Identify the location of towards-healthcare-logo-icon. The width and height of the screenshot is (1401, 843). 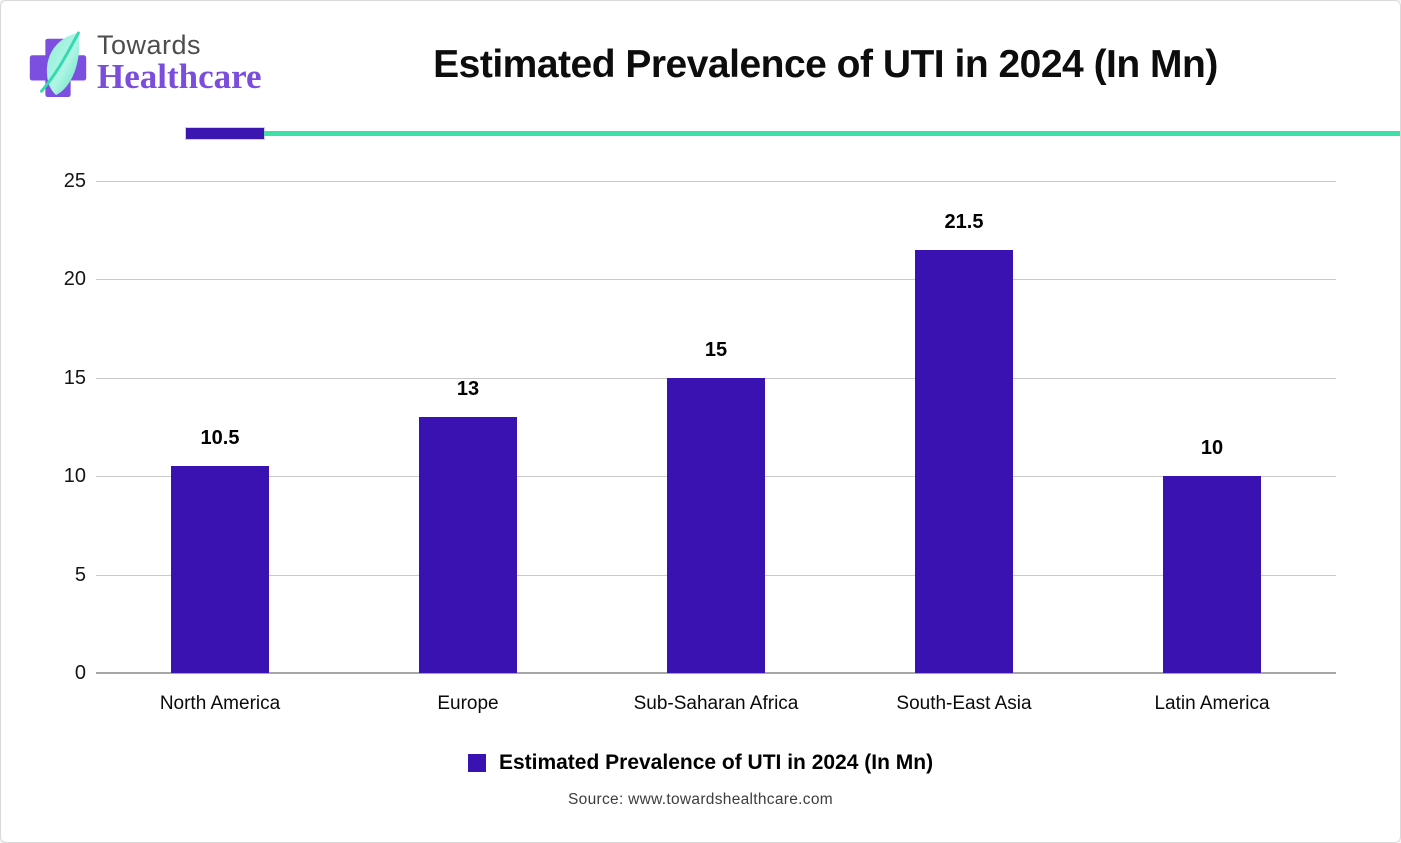
(58, 64).